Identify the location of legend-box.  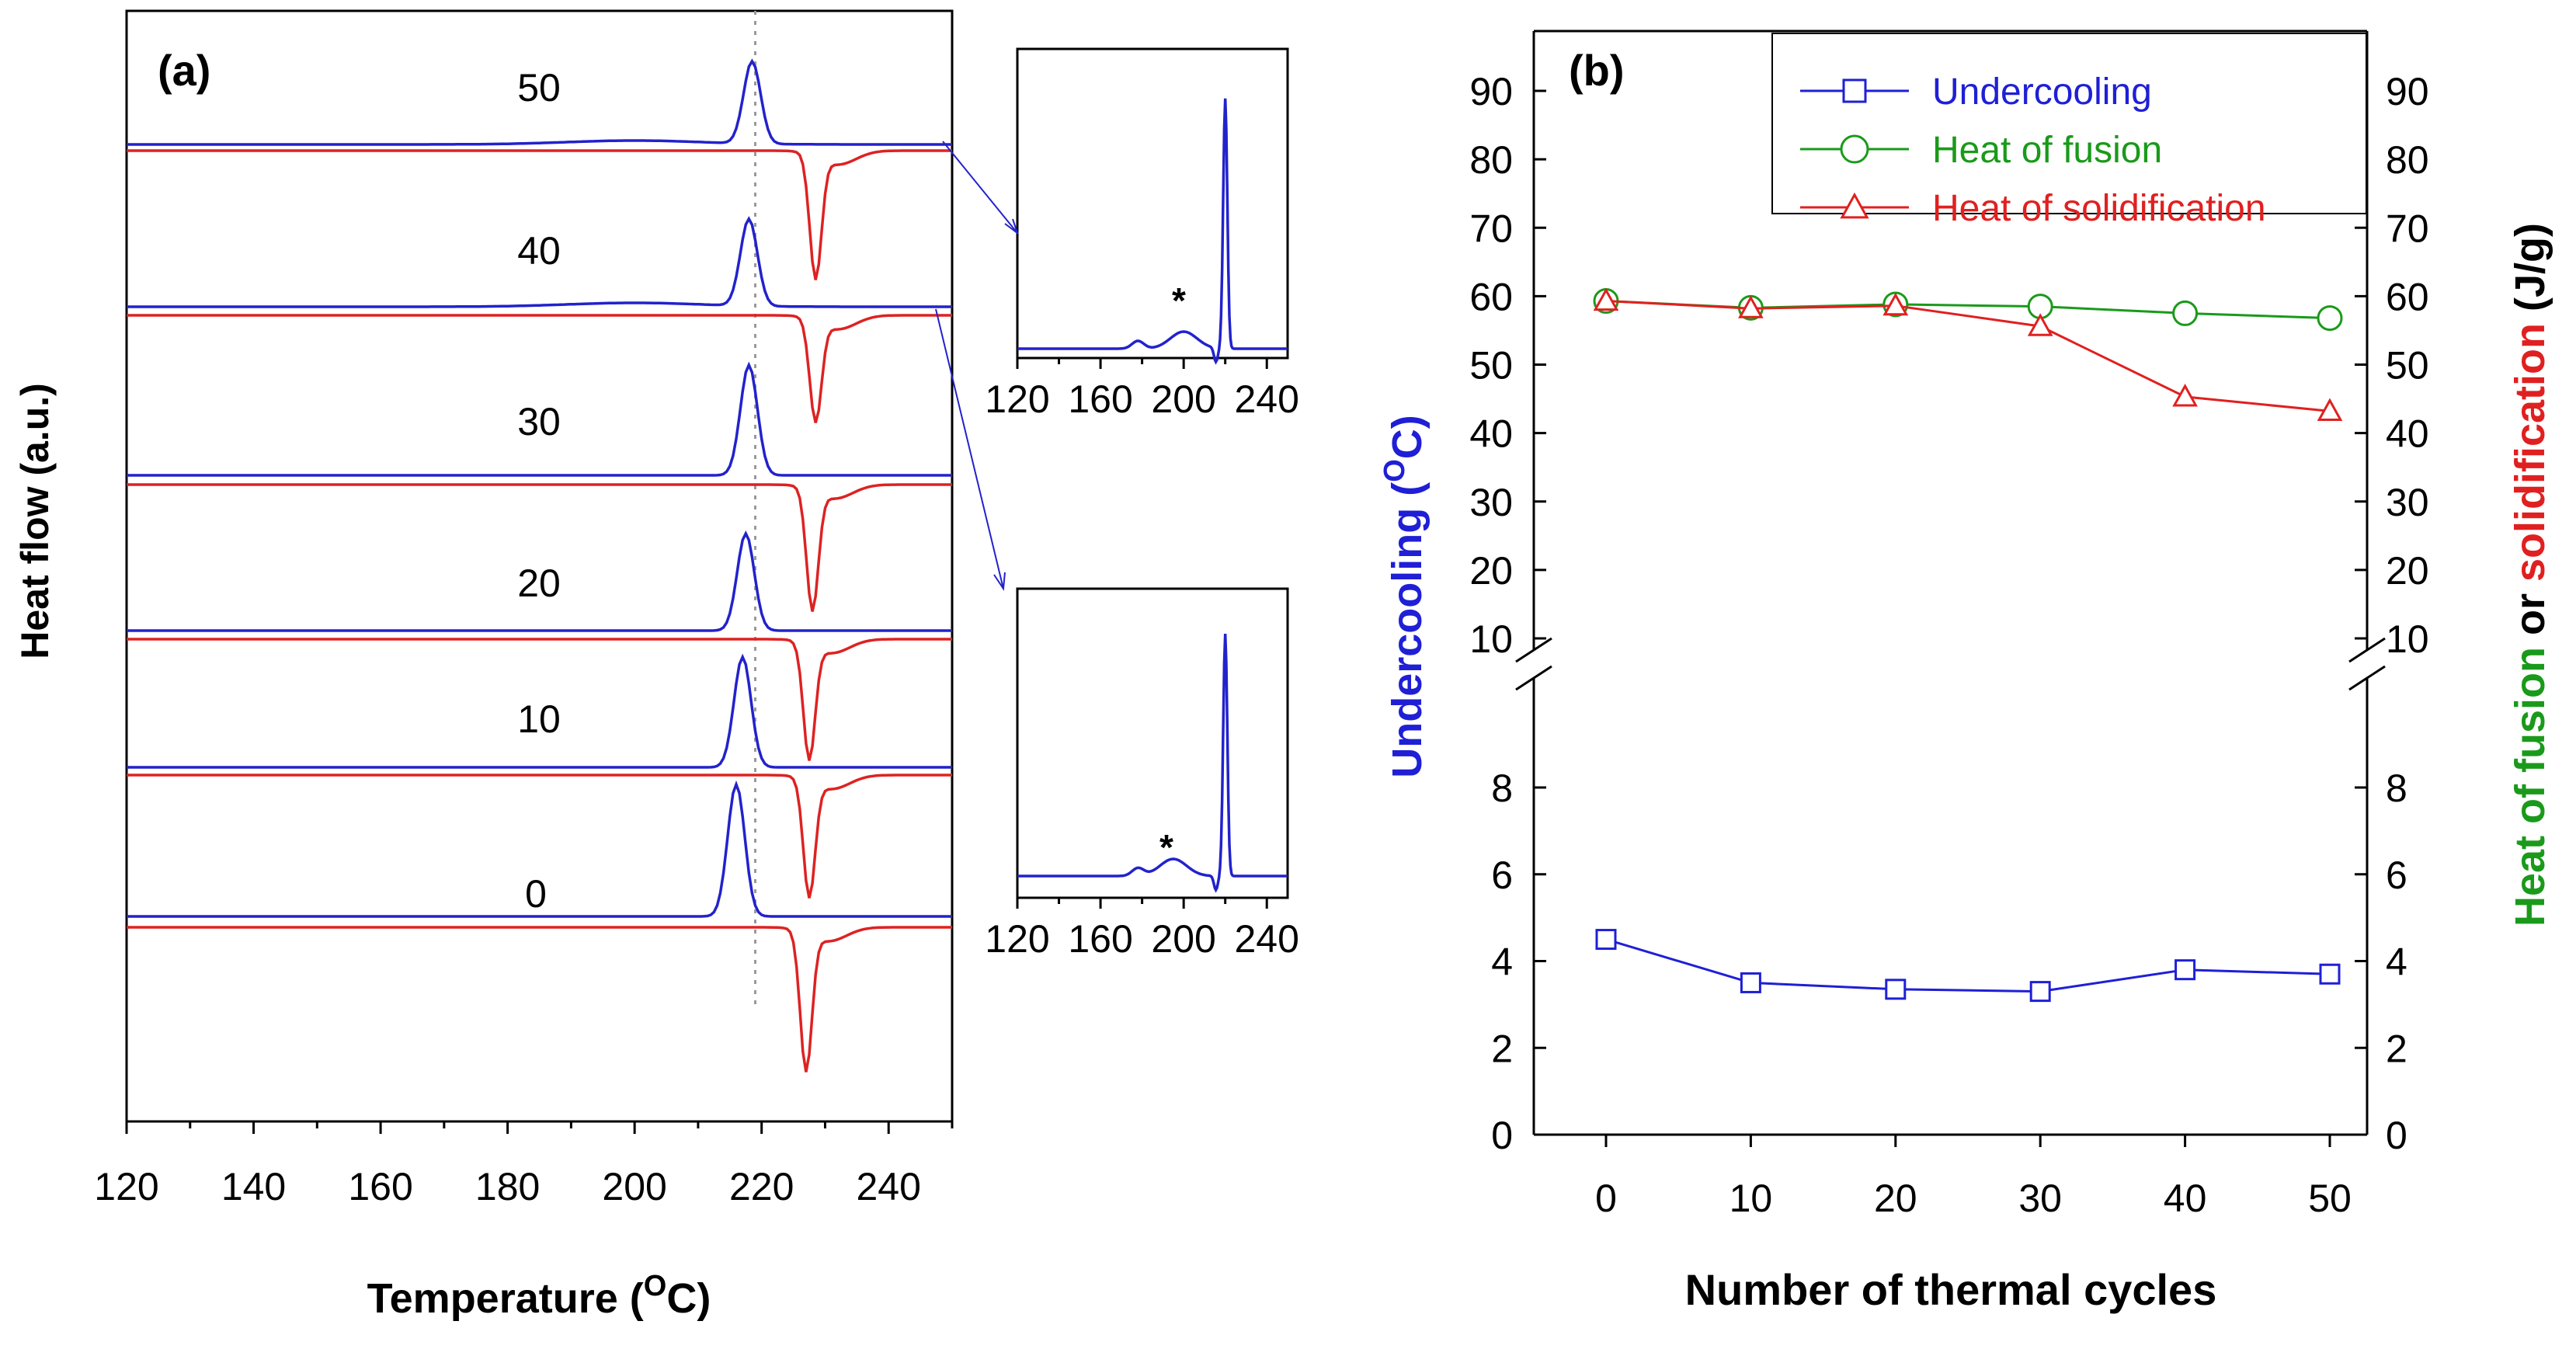
(2069, 123).